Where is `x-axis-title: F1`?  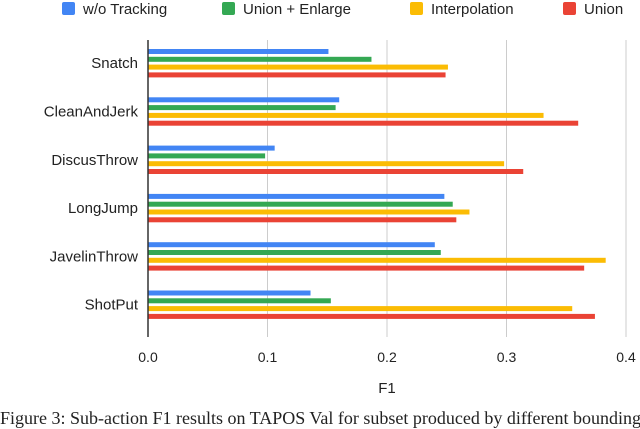
x-axis-title: F1 is located at coordinates (387, 388).